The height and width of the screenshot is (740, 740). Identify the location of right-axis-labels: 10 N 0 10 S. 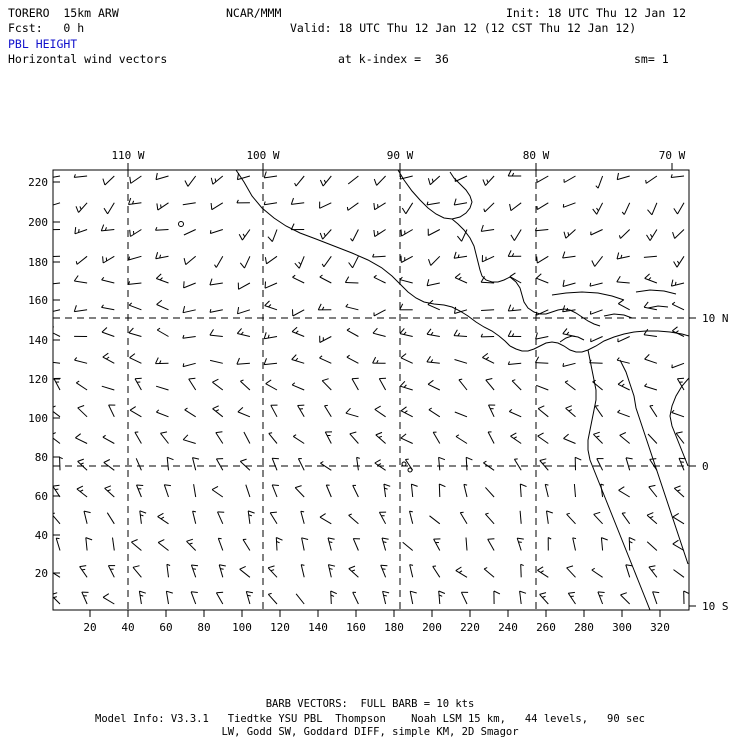
(715, 462).